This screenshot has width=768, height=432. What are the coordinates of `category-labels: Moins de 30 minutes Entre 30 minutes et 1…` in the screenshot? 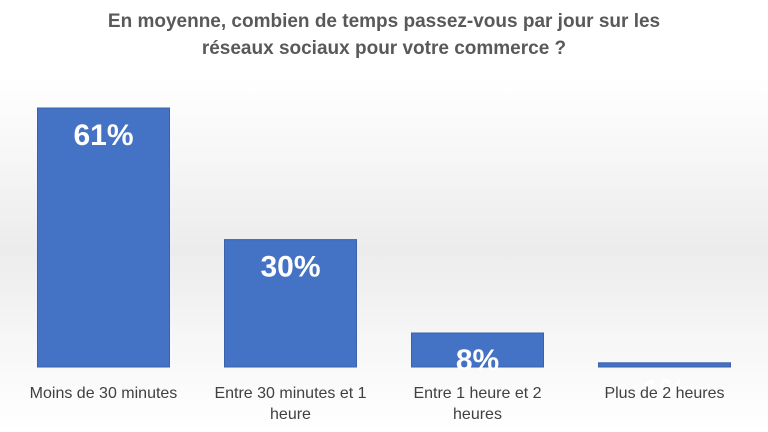 It's located at (377, 404).